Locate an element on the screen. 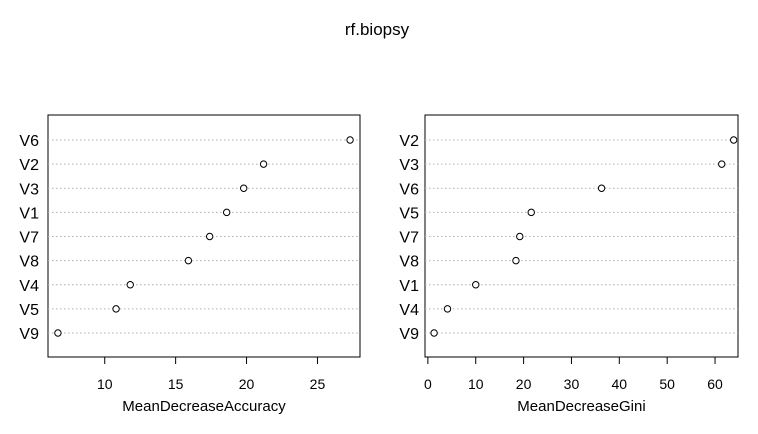 The height and width of the screenshot is (434, 758). x-axis-title: MeanDecreaseGini is located at coordinates (581, 406).